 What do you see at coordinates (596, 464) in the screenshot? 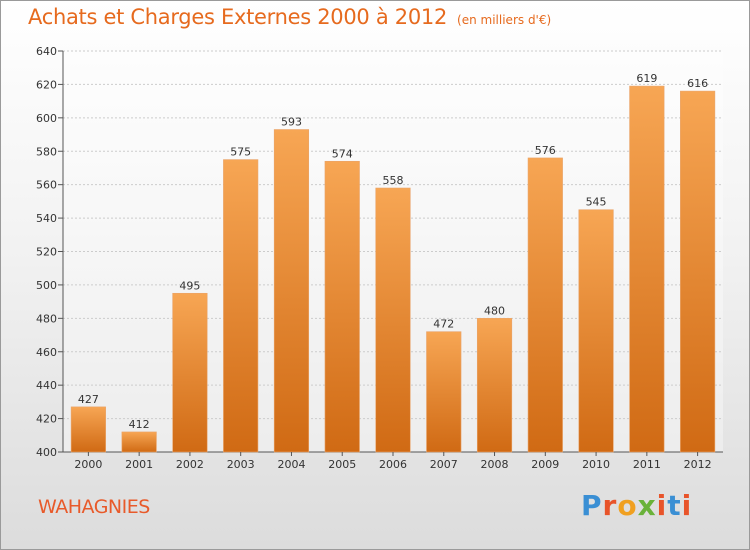
I see `x-tick-label: 2010` at bounding box center [596, 464].